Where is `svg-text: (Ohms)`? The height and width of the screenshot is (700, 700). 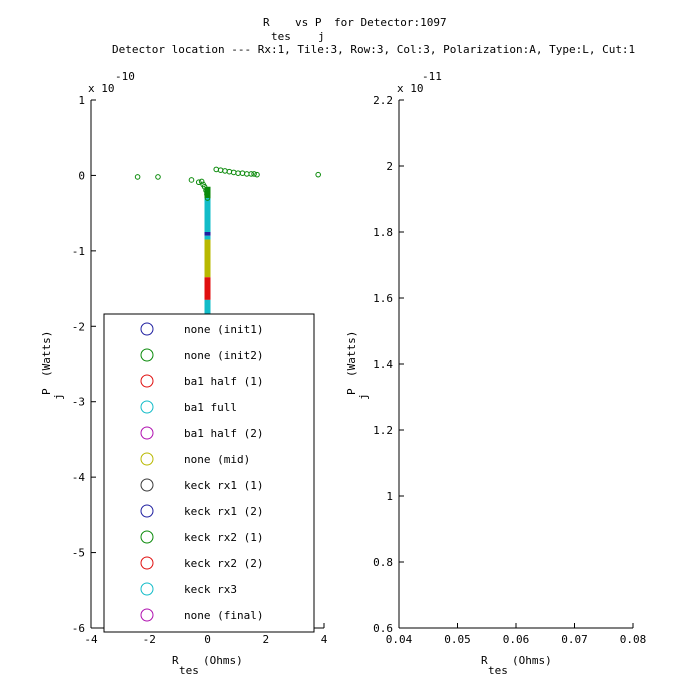 svg-text: (Ohms) is located at coordinates (223, 660).